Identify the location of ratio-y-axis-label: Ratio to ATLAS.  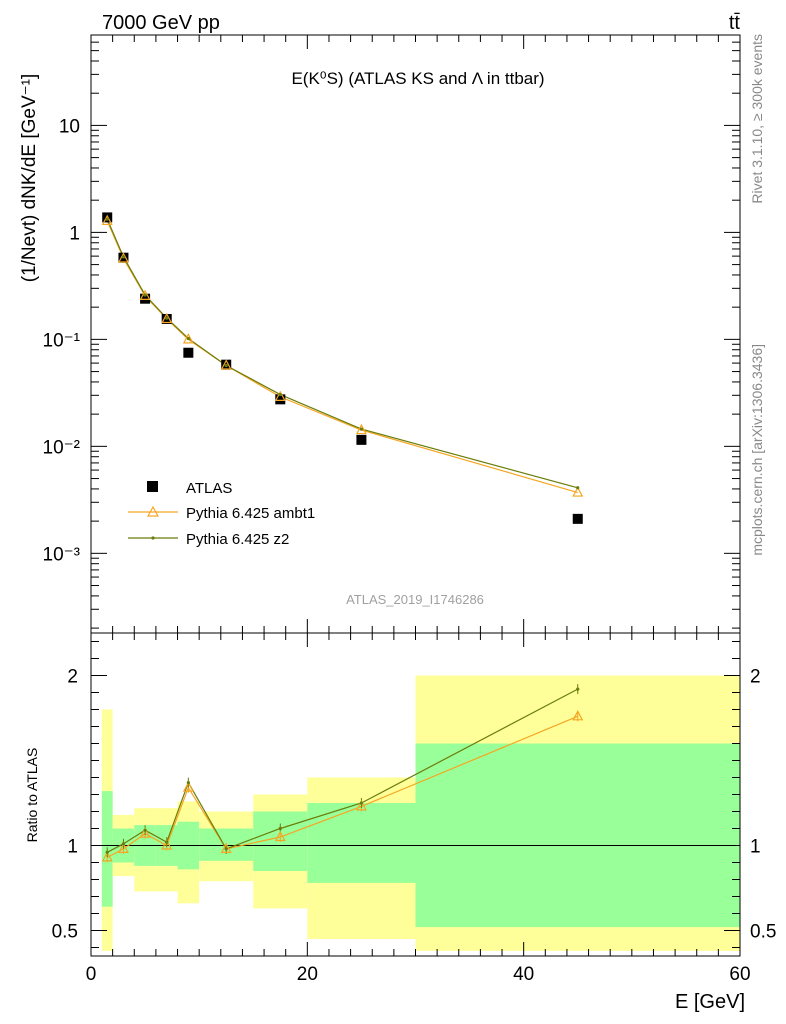
(32, 795).